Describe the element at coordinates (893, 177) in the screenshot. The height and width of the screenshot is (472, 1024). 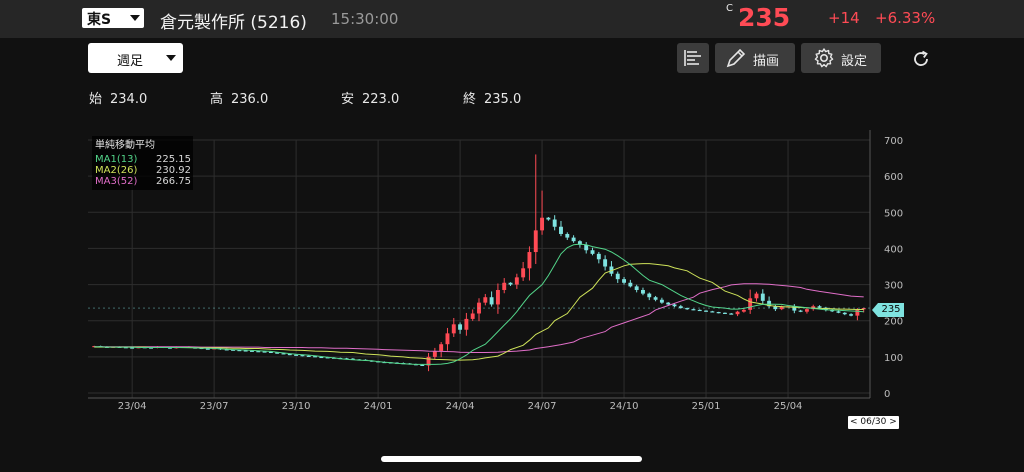
I see `y-tick-label: 600` at that location.